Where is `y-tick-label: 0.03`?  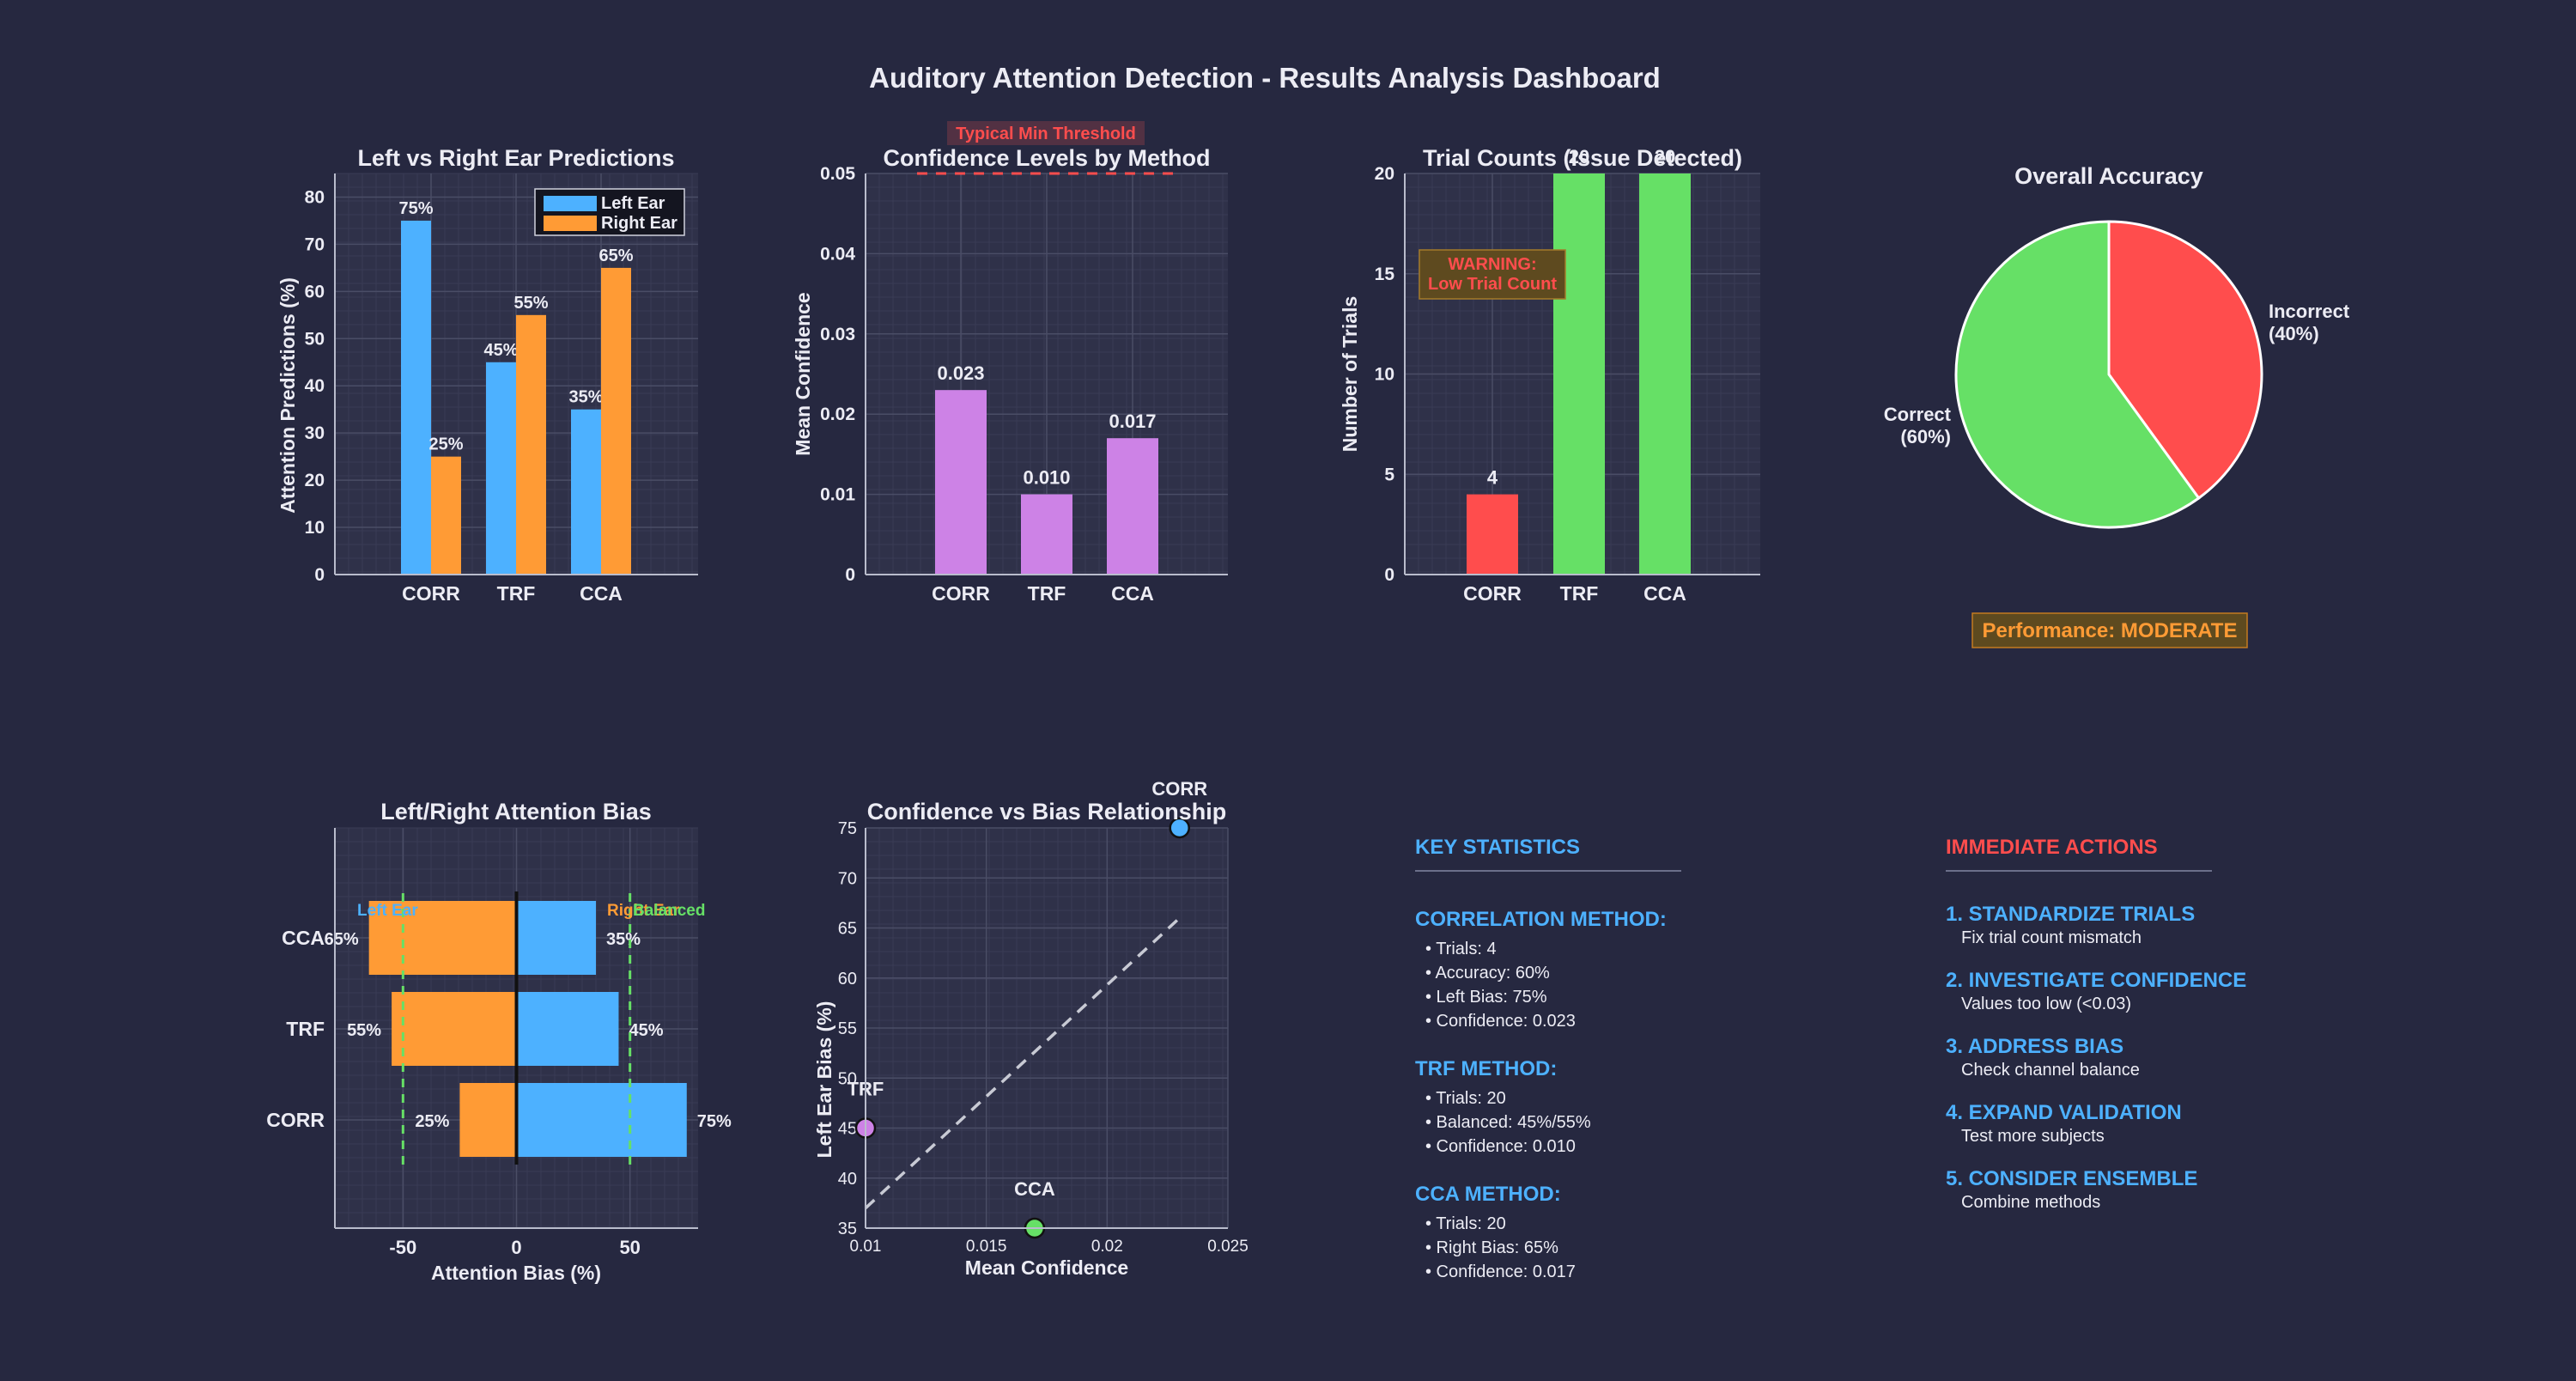
y-tick-label: 0.03 is located at coordinates (837, 334).